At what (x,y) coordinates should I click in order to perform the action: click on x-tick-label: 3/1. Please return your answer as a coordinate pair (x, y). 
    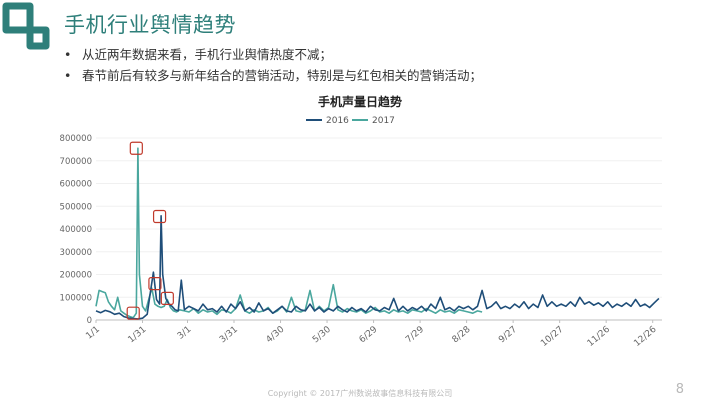
    Looking at the image, I should click on (185, 333).